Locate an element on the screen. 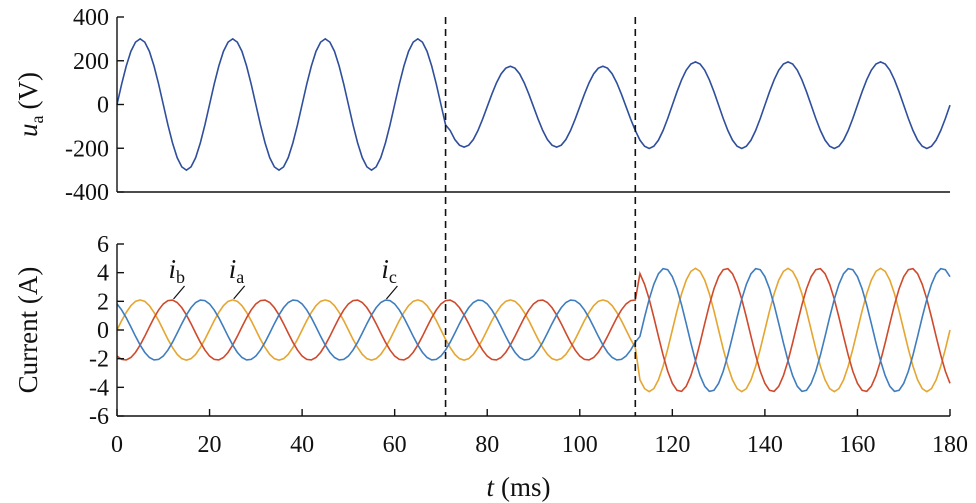 The image size is (976, 503). y-tick-label: -2 is located at coordinates (99, 360).